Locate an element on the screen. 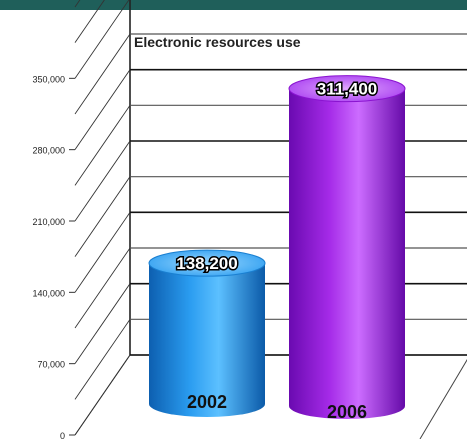 The width and height of the screenshot is (467, 439). y-tick-label: 140,000 is located at coordinates (48, 293).